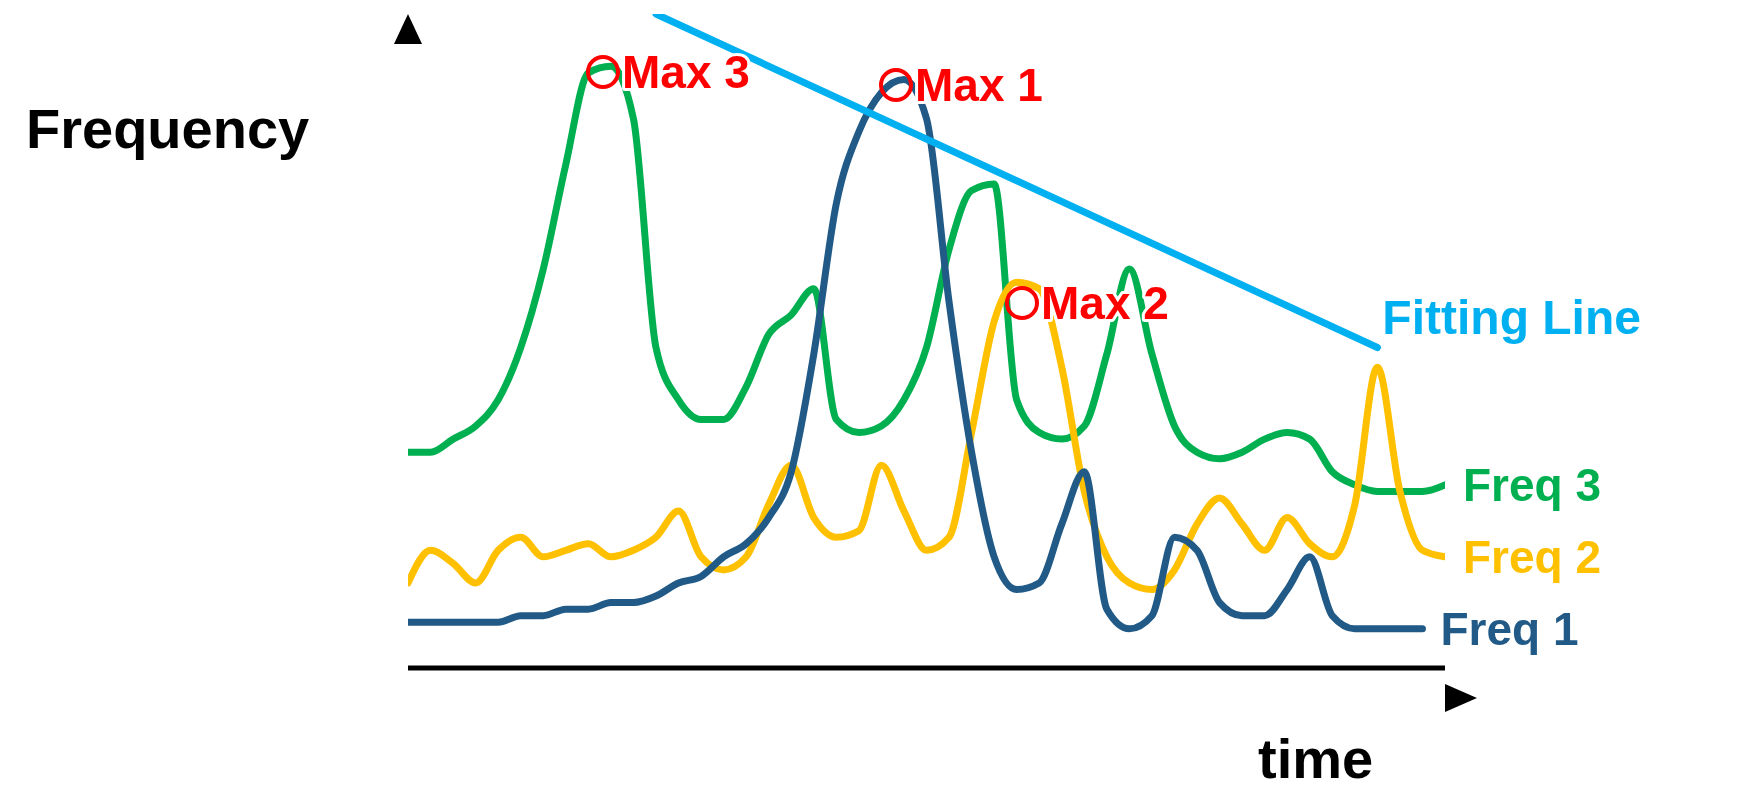 Image resolution: width=1764 pixels, height=794 pixels. I want to click on annotation: Max 1, so click(979, 85).